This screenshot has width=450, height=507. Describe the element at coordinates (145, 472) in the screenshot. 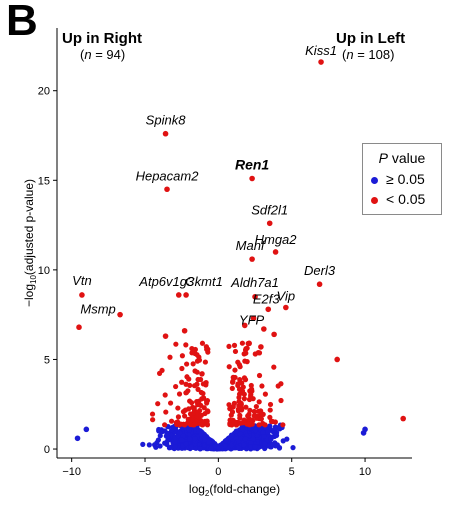

I see `x-tick-label: −5` at that location.